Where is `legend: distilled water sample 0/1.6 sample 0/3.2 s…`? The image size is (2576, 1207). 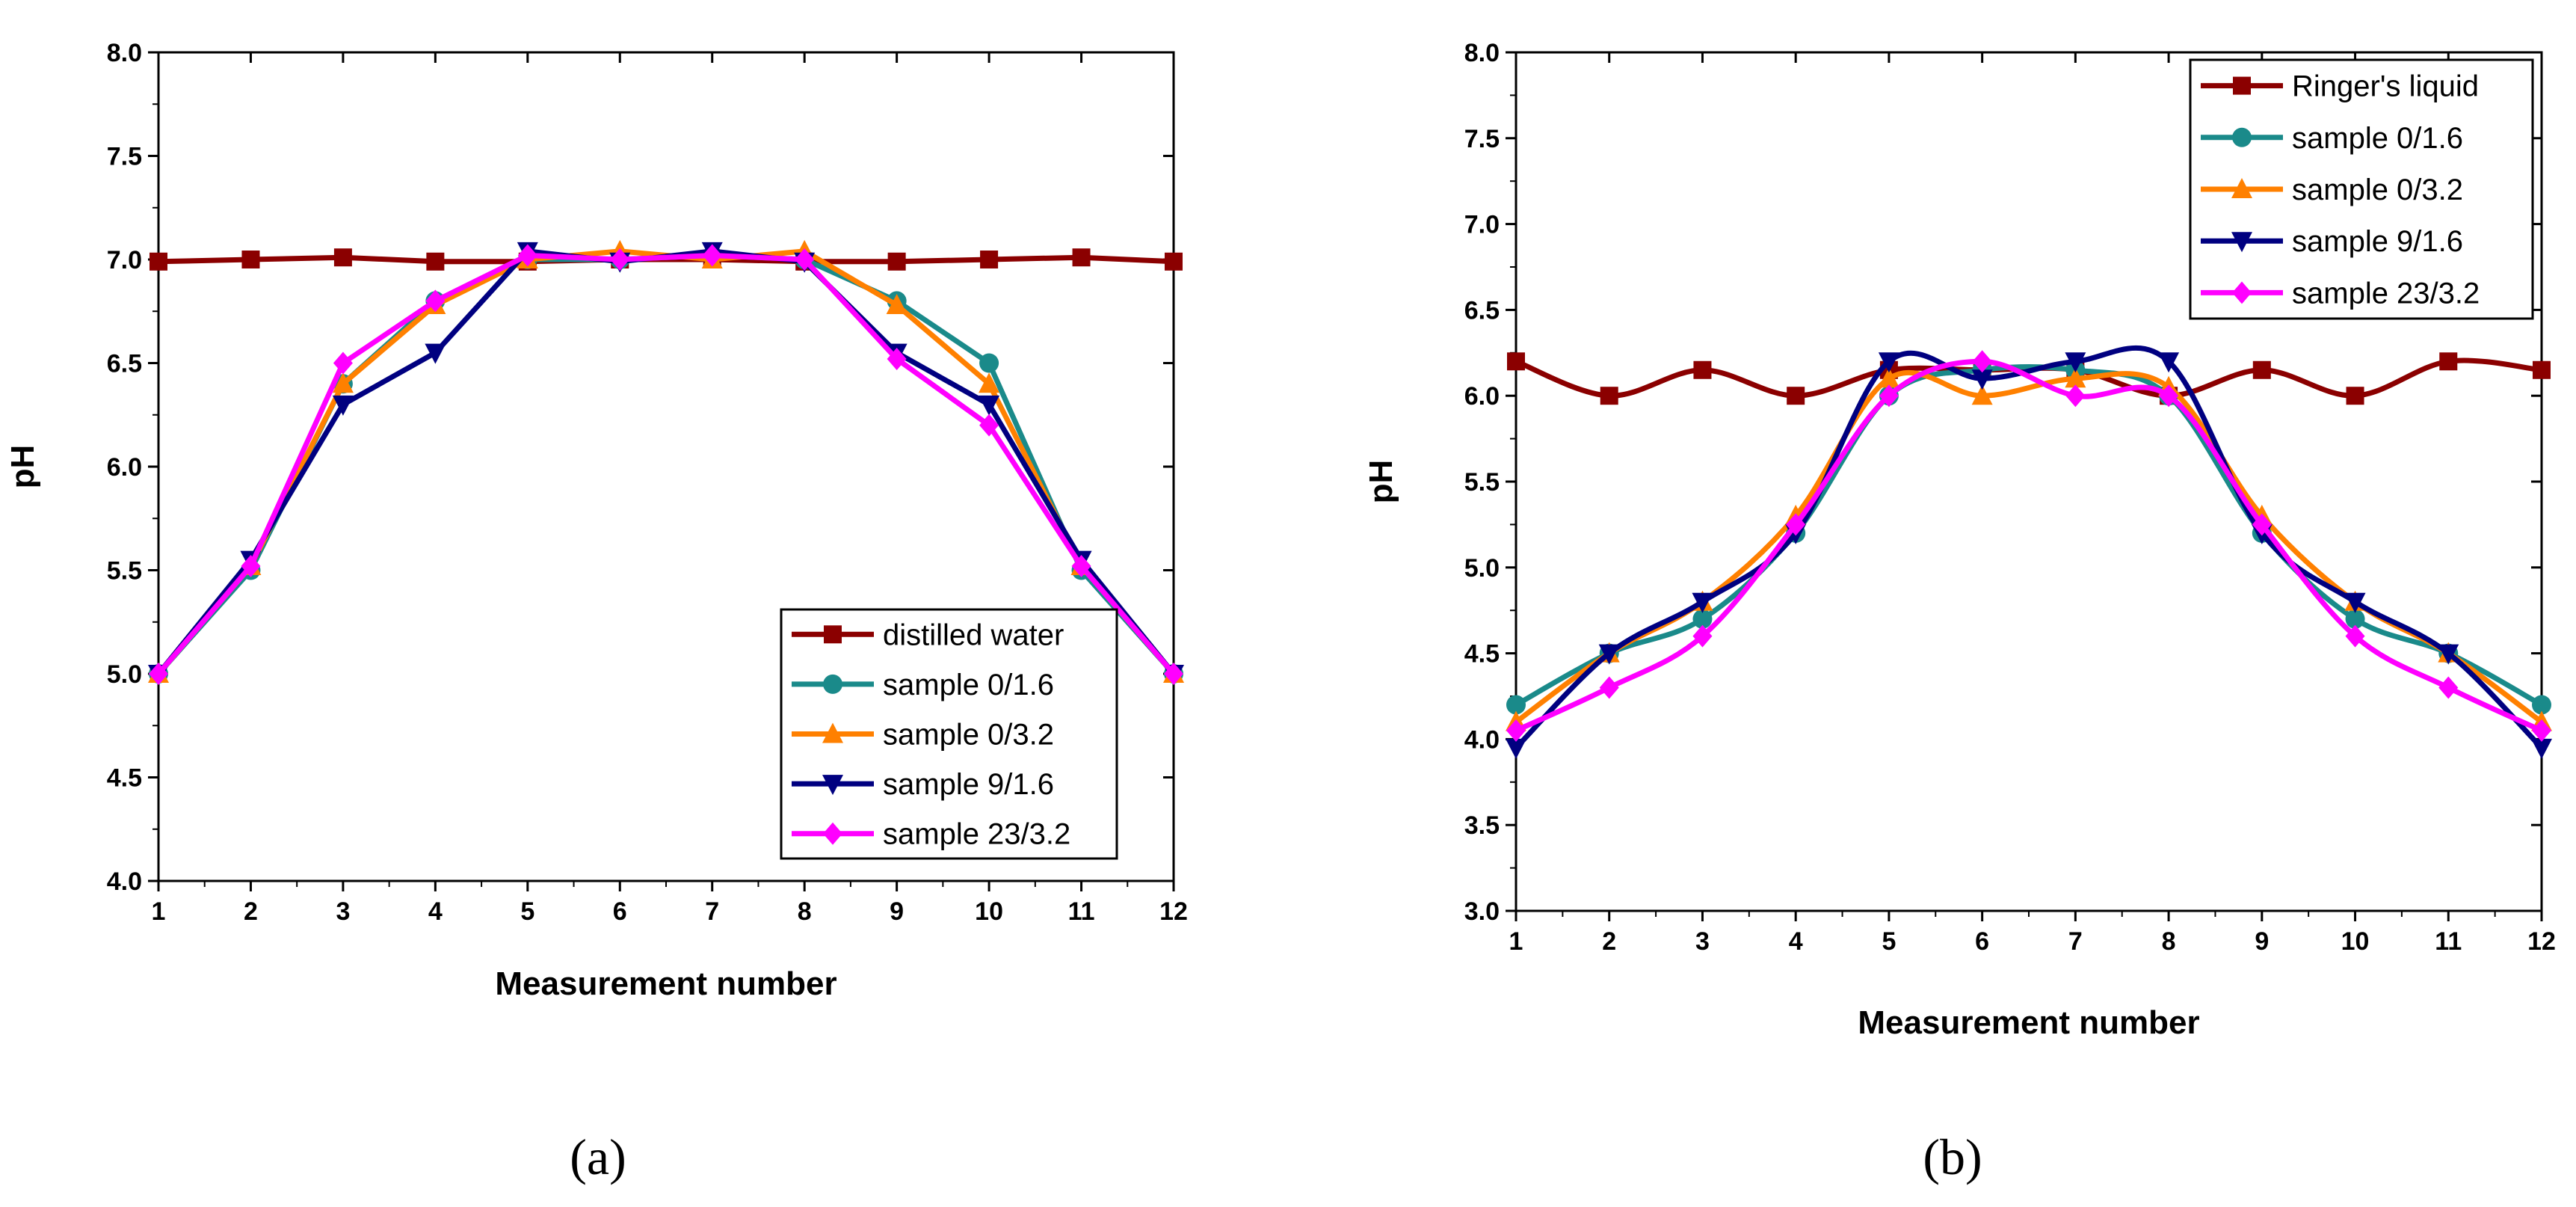 legend: distilled water sample 0/1.6 sample 0/3.2 s… is located at coordinates (949, 734).